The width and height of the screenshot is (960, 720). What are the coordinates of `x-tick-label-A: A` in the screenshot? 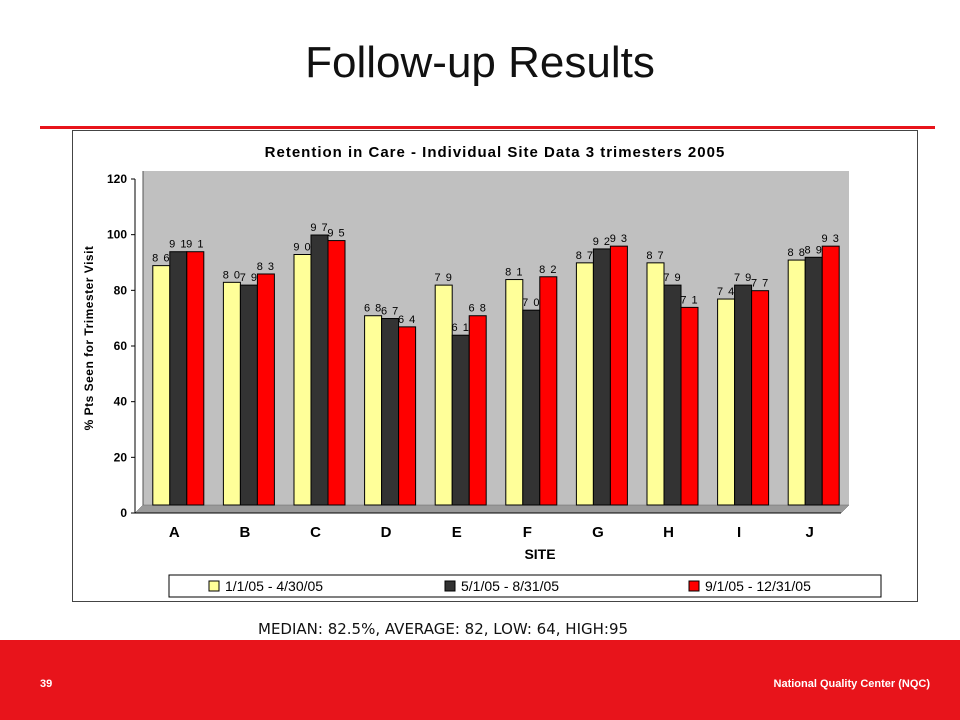 It's located at (174, 532).